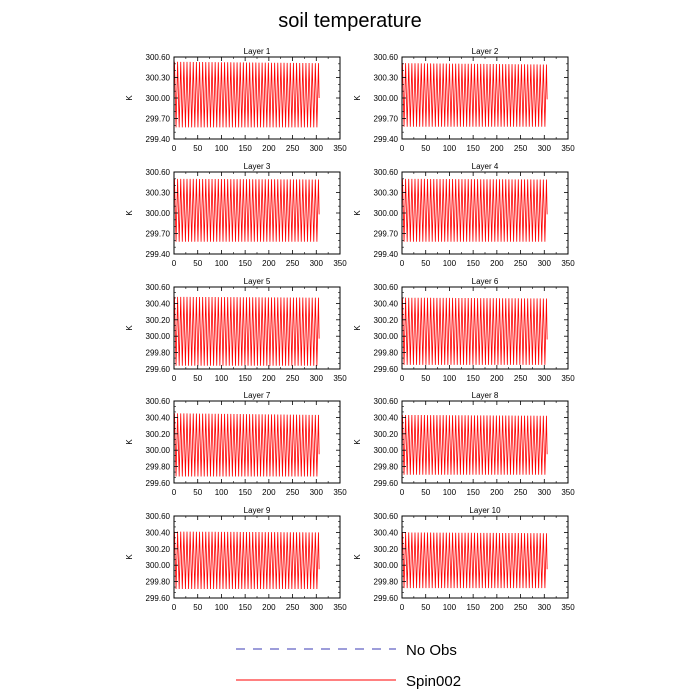 The width and height of the screenshot is (700, 700). What do you see at coordinates (386, 254) in the screenshot?
I see `y-tick-label: 299.40` at bounding box center [386, 254].